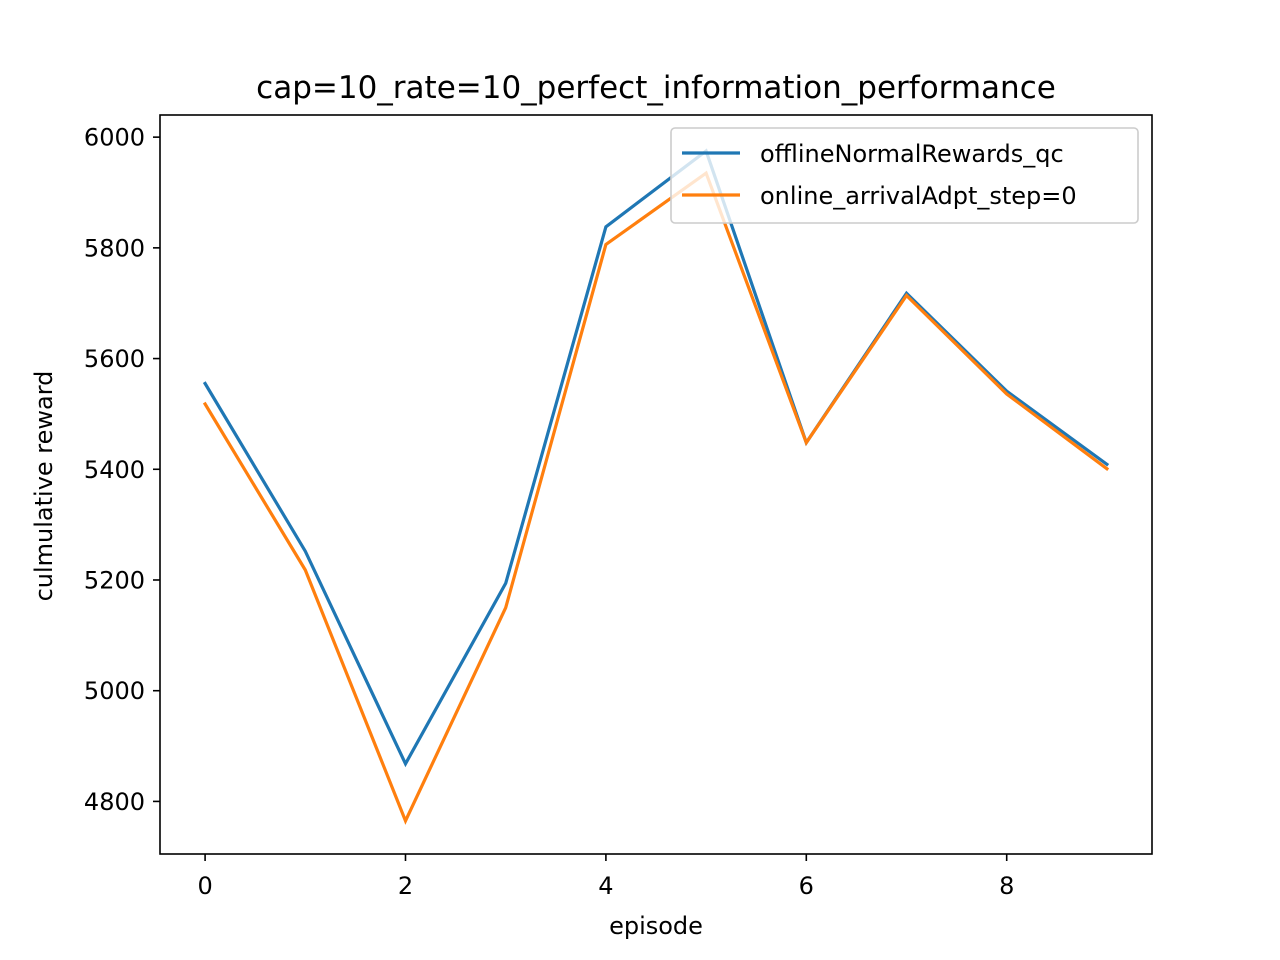 The height and width of the screenshot is (960, 1280). I want to click on y-axis-label: culmulative reward, so click(44, 486).